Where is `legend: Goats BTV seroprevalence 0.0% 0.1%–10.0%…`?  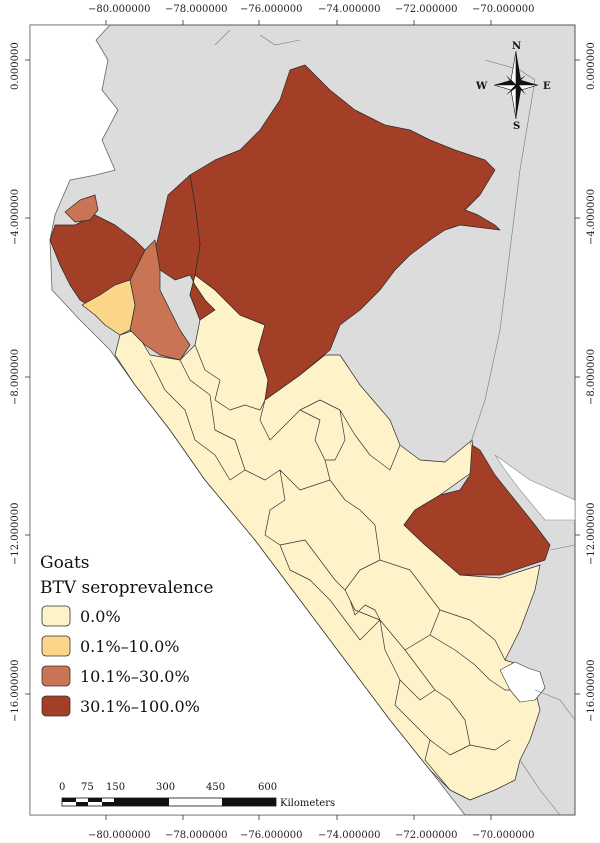
legend: Goats BTV seroprevalence 0.0% 0.1%–10.0%… is located at coordinates (127, 635).